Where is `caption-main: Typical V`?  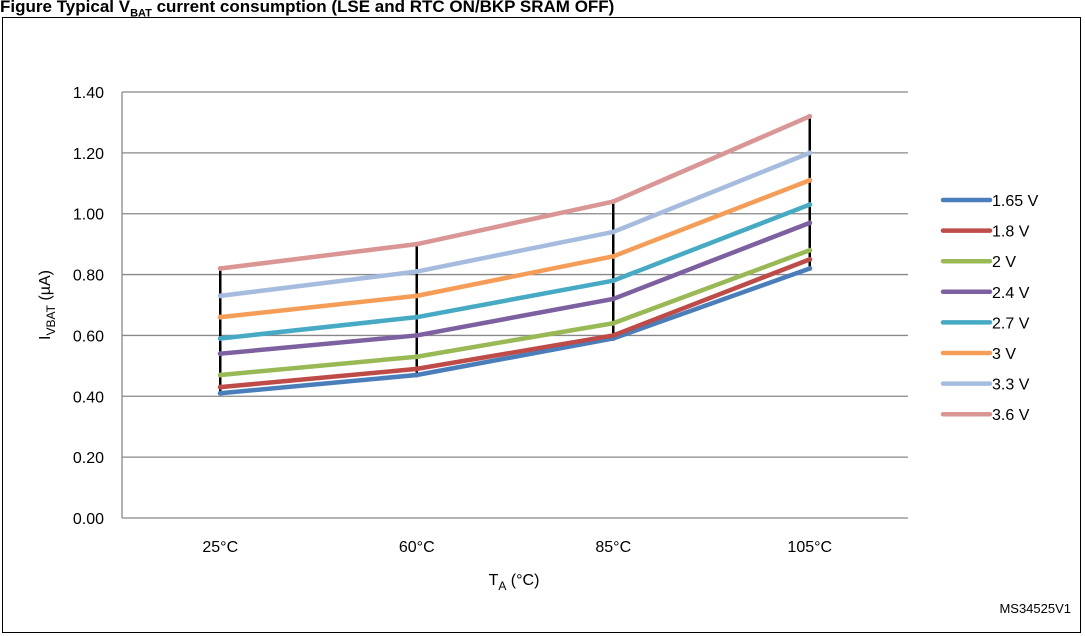
caption-main: Typical V is located at coordinates (93, 8).